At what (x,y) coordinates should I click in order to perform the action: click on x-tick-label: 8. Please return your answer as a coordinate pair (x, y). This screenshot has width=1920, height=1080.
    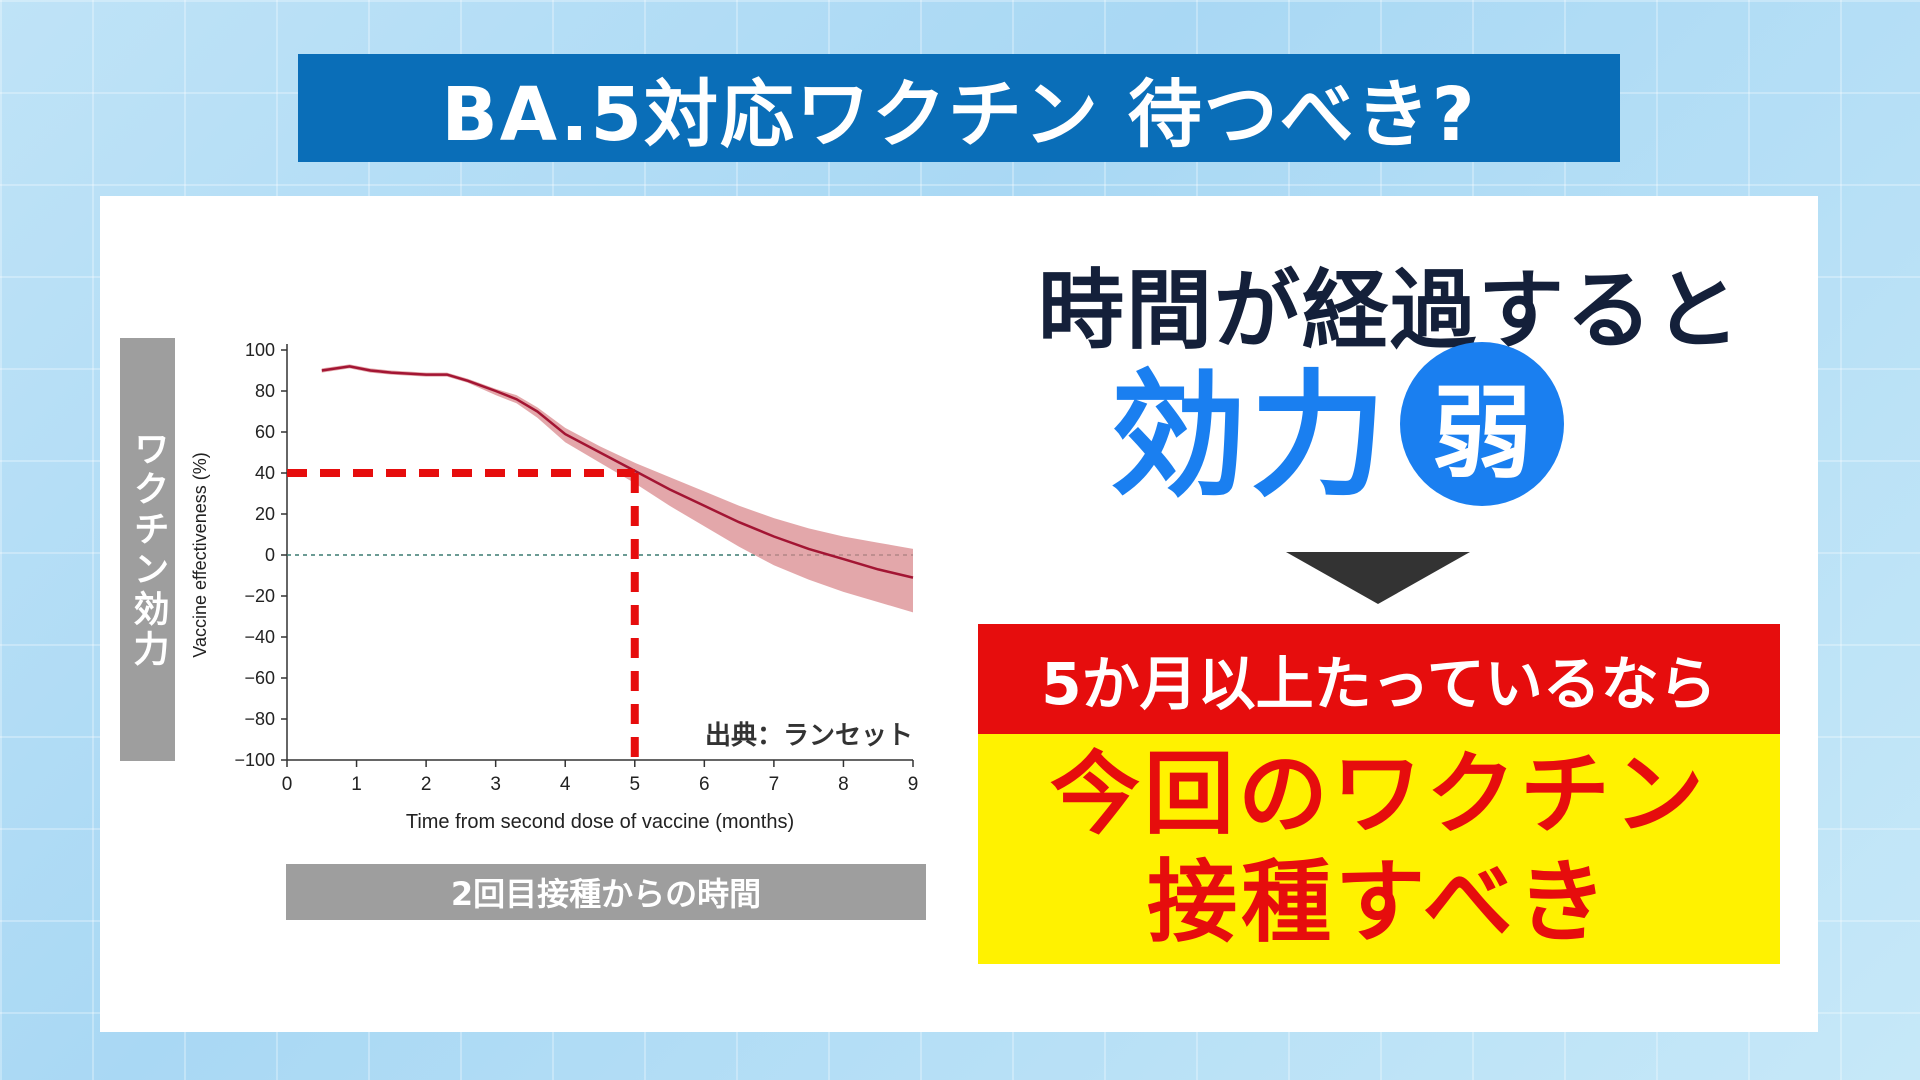
    Looking at the image, I should click on (843, 784).